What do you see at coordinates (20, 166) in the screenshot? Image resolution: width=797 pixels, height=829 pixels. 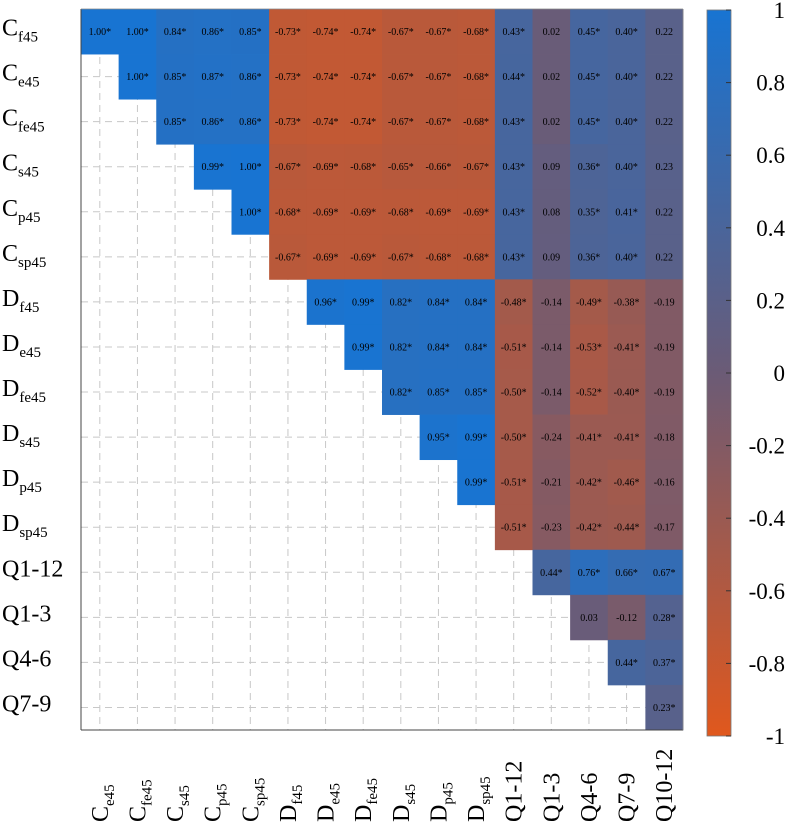 I see `row-label: Cs45` at bounding box center [20, 166].